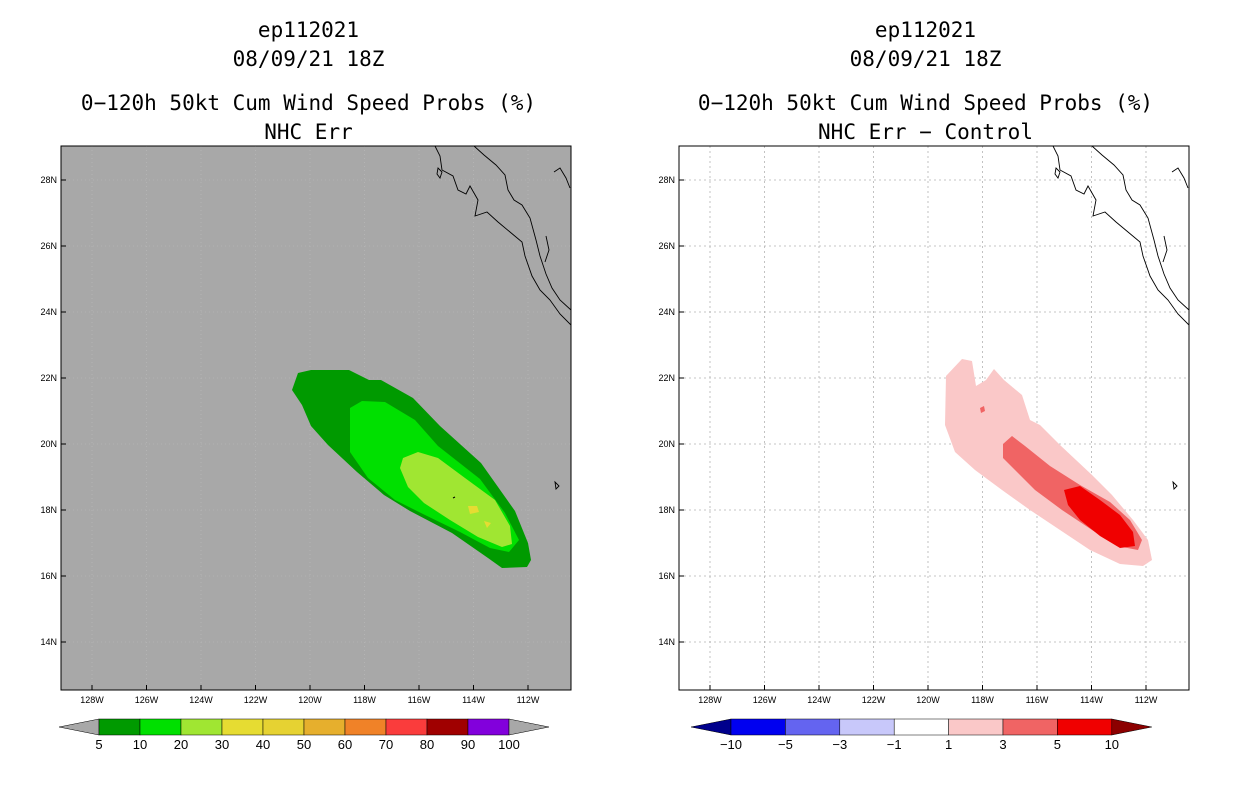  I want to click on left-track-dot, so click(454, 497).